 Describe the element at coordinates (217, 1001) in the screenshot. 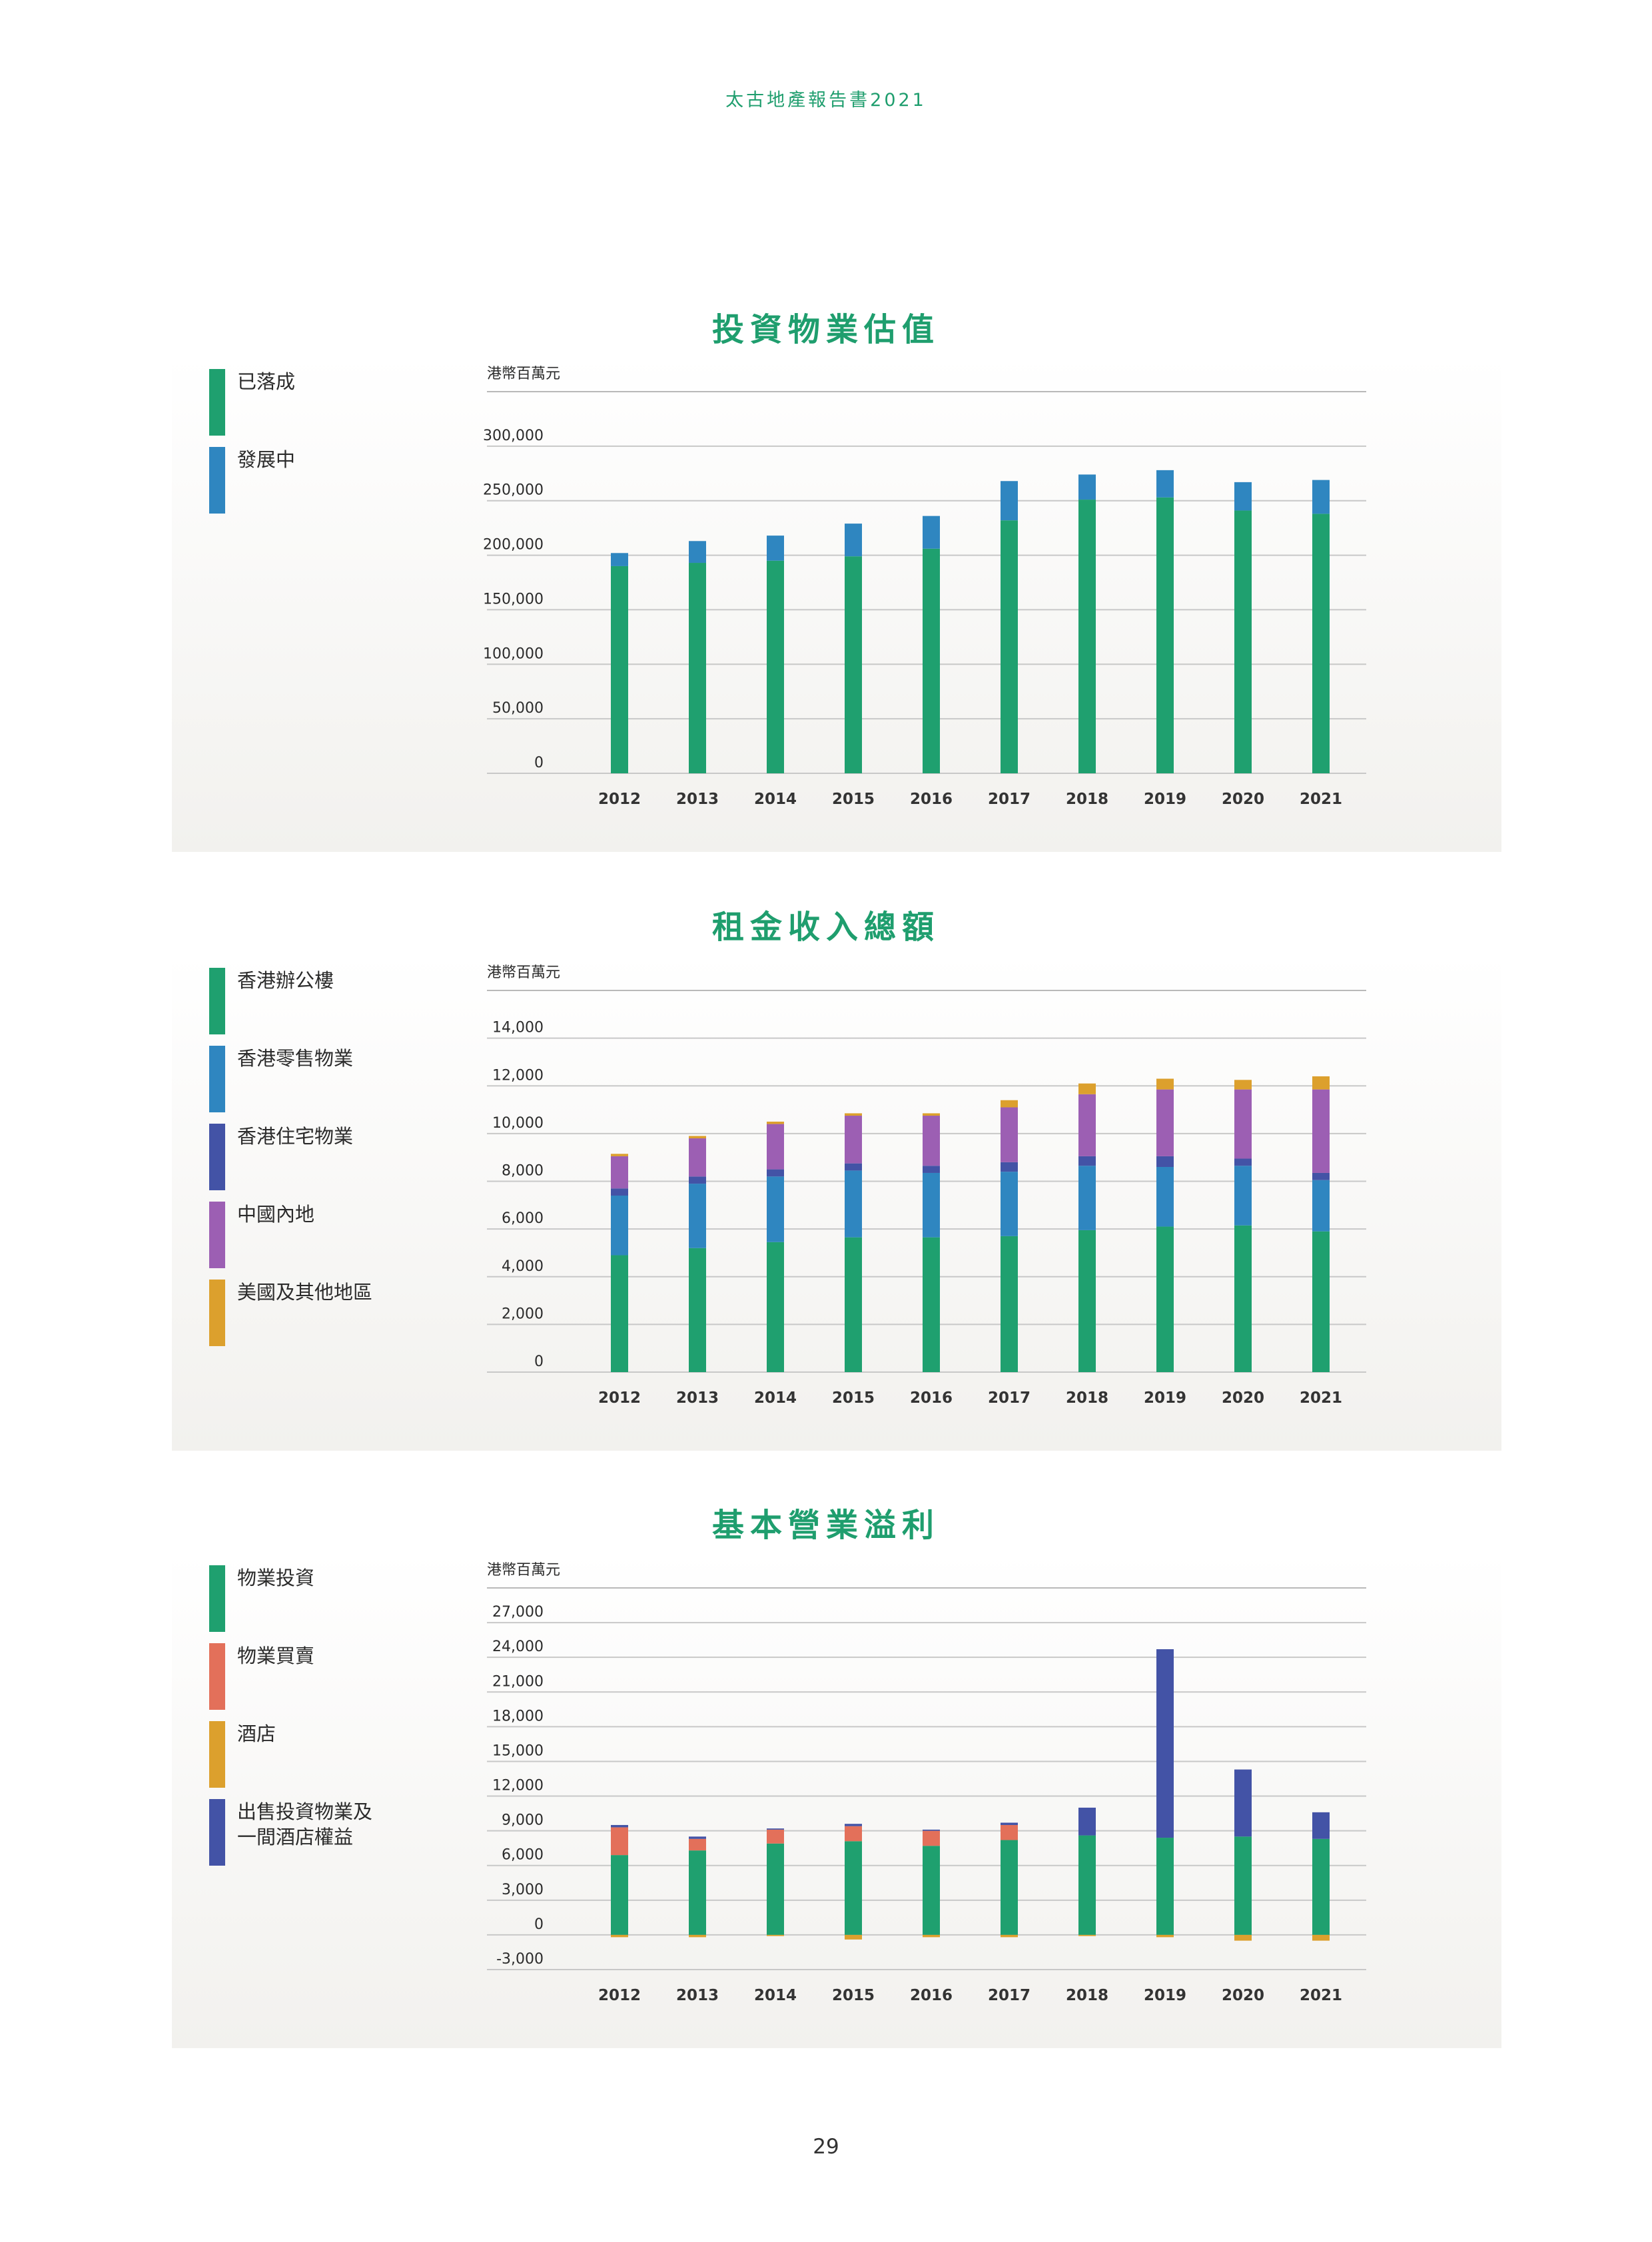

I see `legend-swatch` at that location.